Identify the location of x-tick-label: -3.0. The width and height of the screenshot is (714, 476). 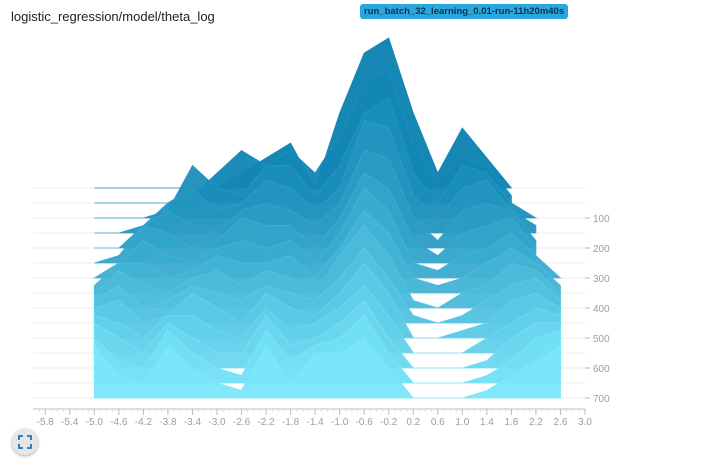
(217, 422).